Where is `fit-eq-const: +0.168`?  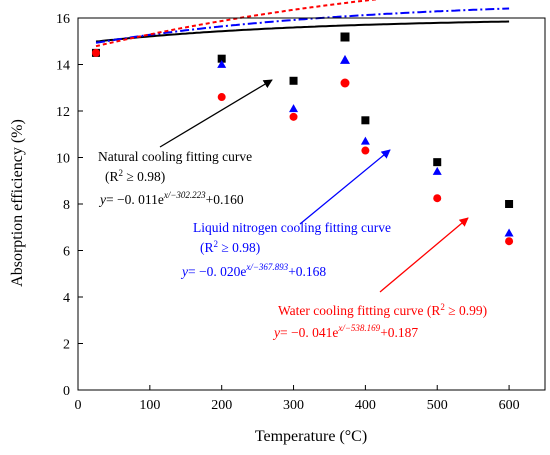
fit-eq-const: +0.168 is located at coordinates (307, 271).